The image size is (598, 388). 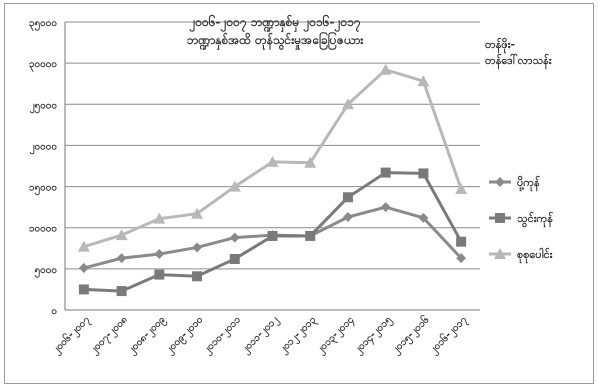 What do you see at coordinates (448, 335) in the screenshot?
I see `x-tick-label: ၂၀၁၆-၂၀၁၇` at bounding box center [448, 335].